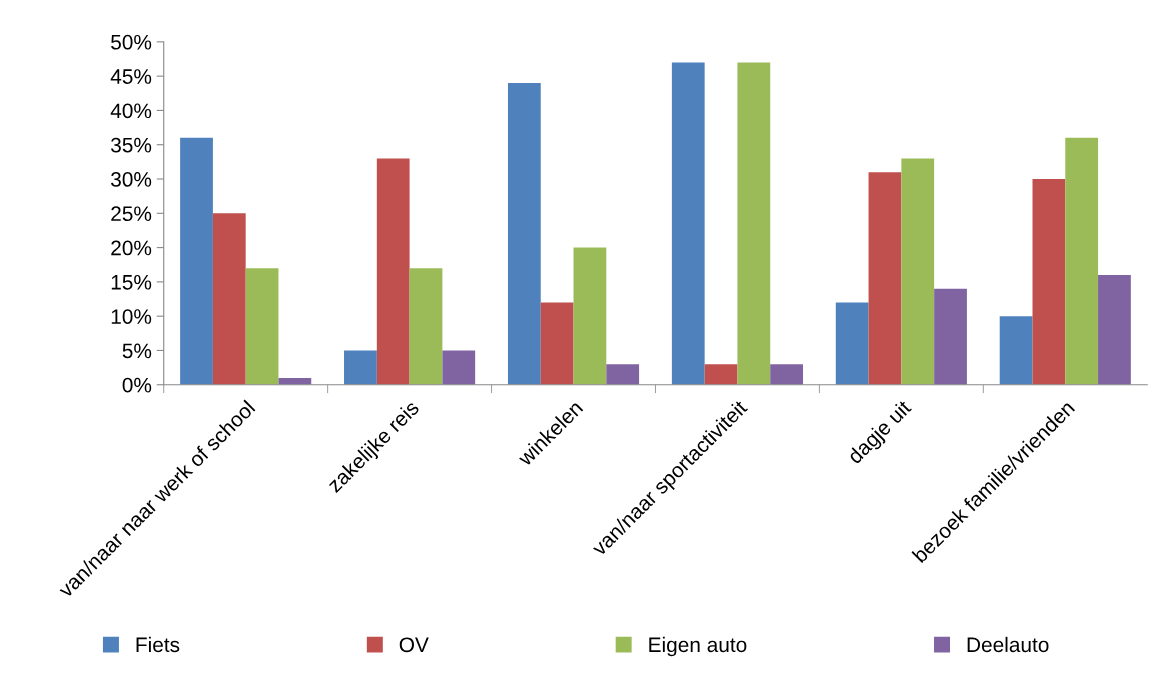 The image size is (1153, 675). What do you see at coordinates (1008, 644) in the screenshot?
I see `legend-label: Deelauto` at bounding box center [1008, 644].